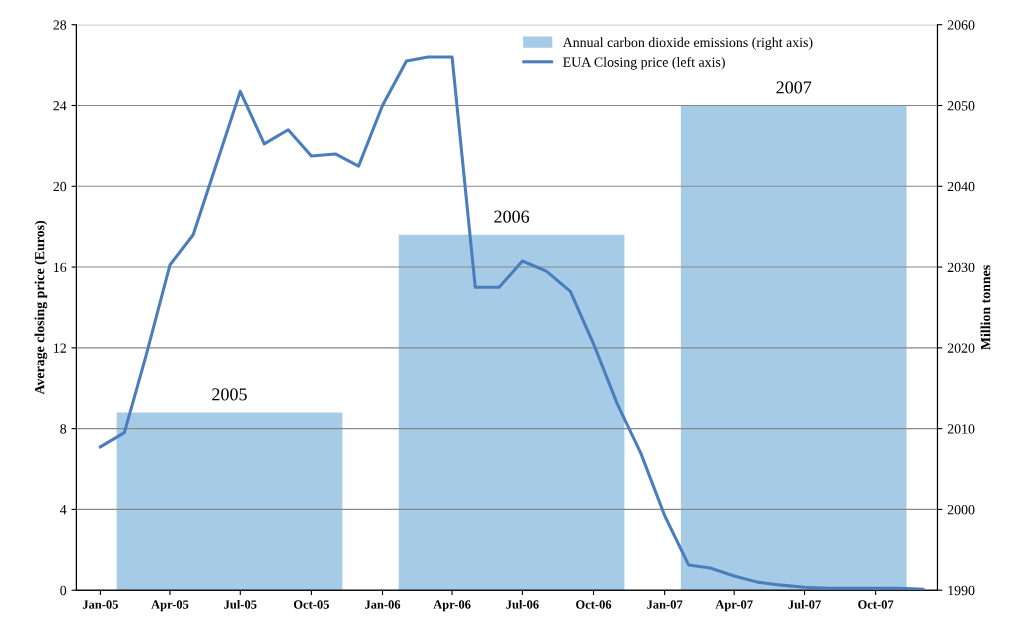 The image size is (1019, 618). What do you see at coordinates (522, 604) in the screenshot?
I see `x-tick-label: Jul-06` at bounding box center [522, 604].